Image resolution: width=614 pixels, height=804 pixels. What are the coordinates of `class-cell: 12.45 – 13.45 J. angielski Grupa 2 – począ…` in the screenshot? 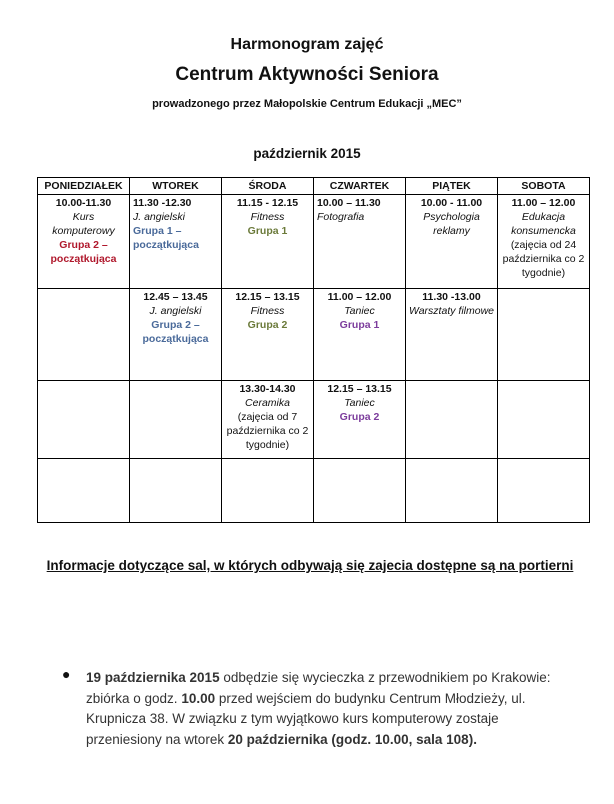 It's located at (175, 334).